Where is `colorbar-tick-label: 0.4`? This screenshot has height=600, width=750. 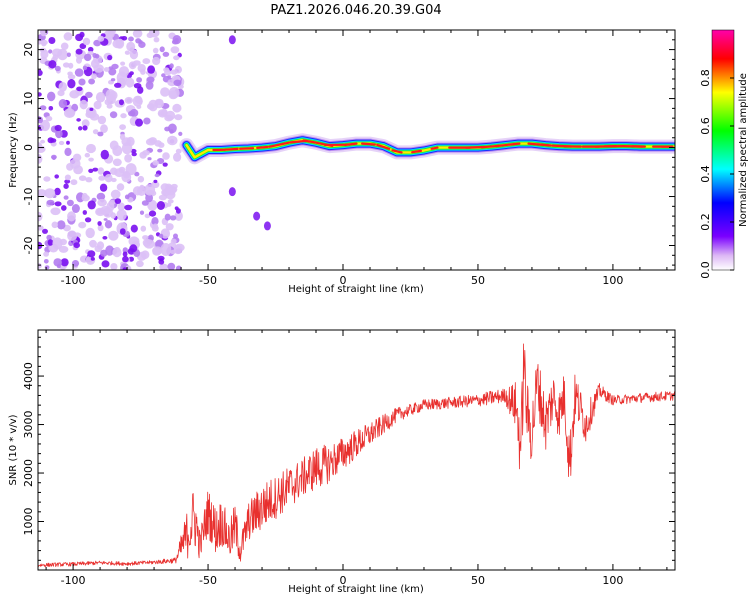 colorbar-tick-label: 0.4 is located at coordinates (705, 174).